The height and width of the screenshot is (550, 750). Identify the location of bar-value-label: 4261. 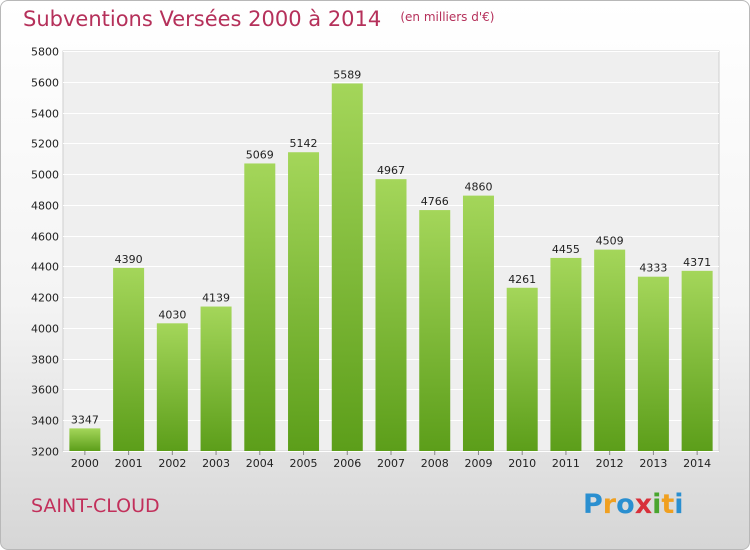
(522, 279).